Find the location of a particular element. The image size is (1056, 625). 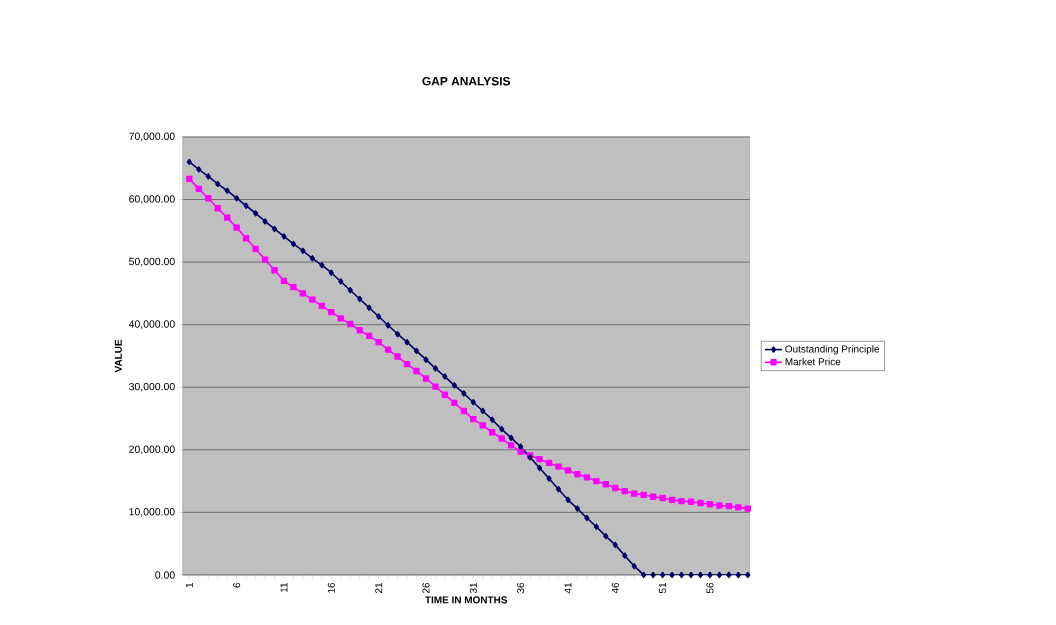

x-tick-label: 26 is located at coordinates (426, 588).